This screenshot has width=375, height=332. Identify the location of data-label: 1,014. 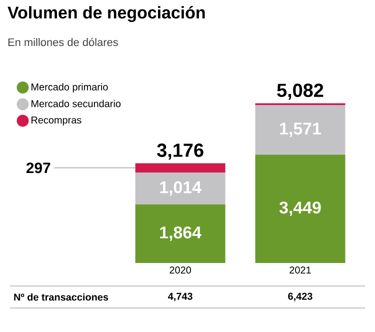
(181, 188).